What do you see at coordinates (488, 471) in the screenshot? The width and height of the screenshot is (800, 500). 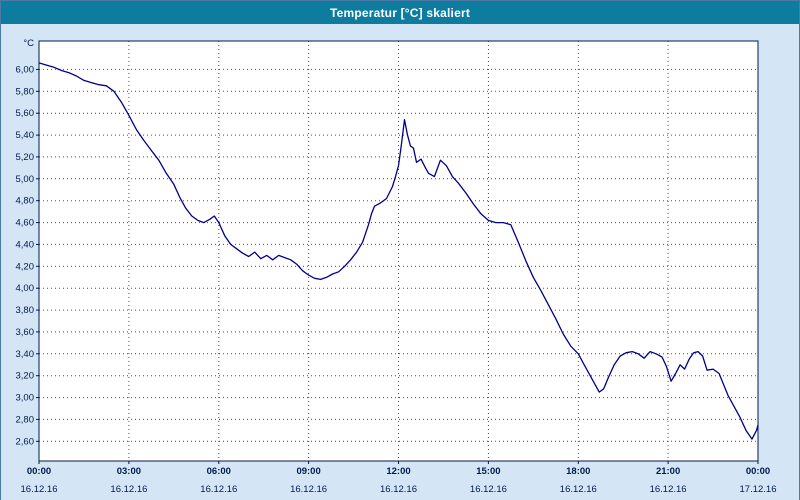 I see `x-tick-time-label: 15:00` at bounding box center [488, 471].